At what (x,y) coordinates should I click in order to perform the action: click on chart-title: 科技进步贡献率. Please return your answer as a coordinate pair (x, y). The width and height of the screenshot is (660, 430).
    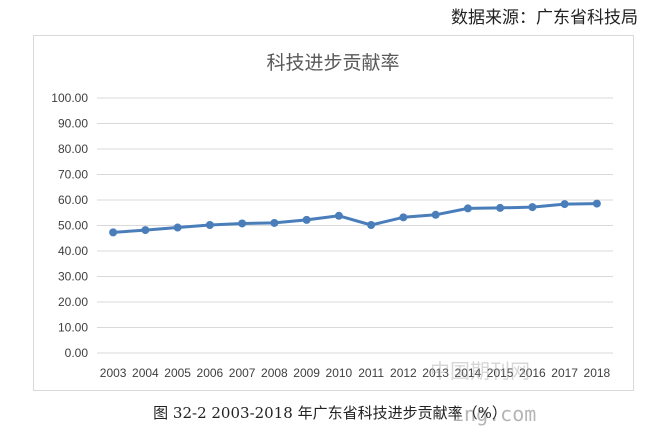
    Looking at the image, I should click on (332, 63).